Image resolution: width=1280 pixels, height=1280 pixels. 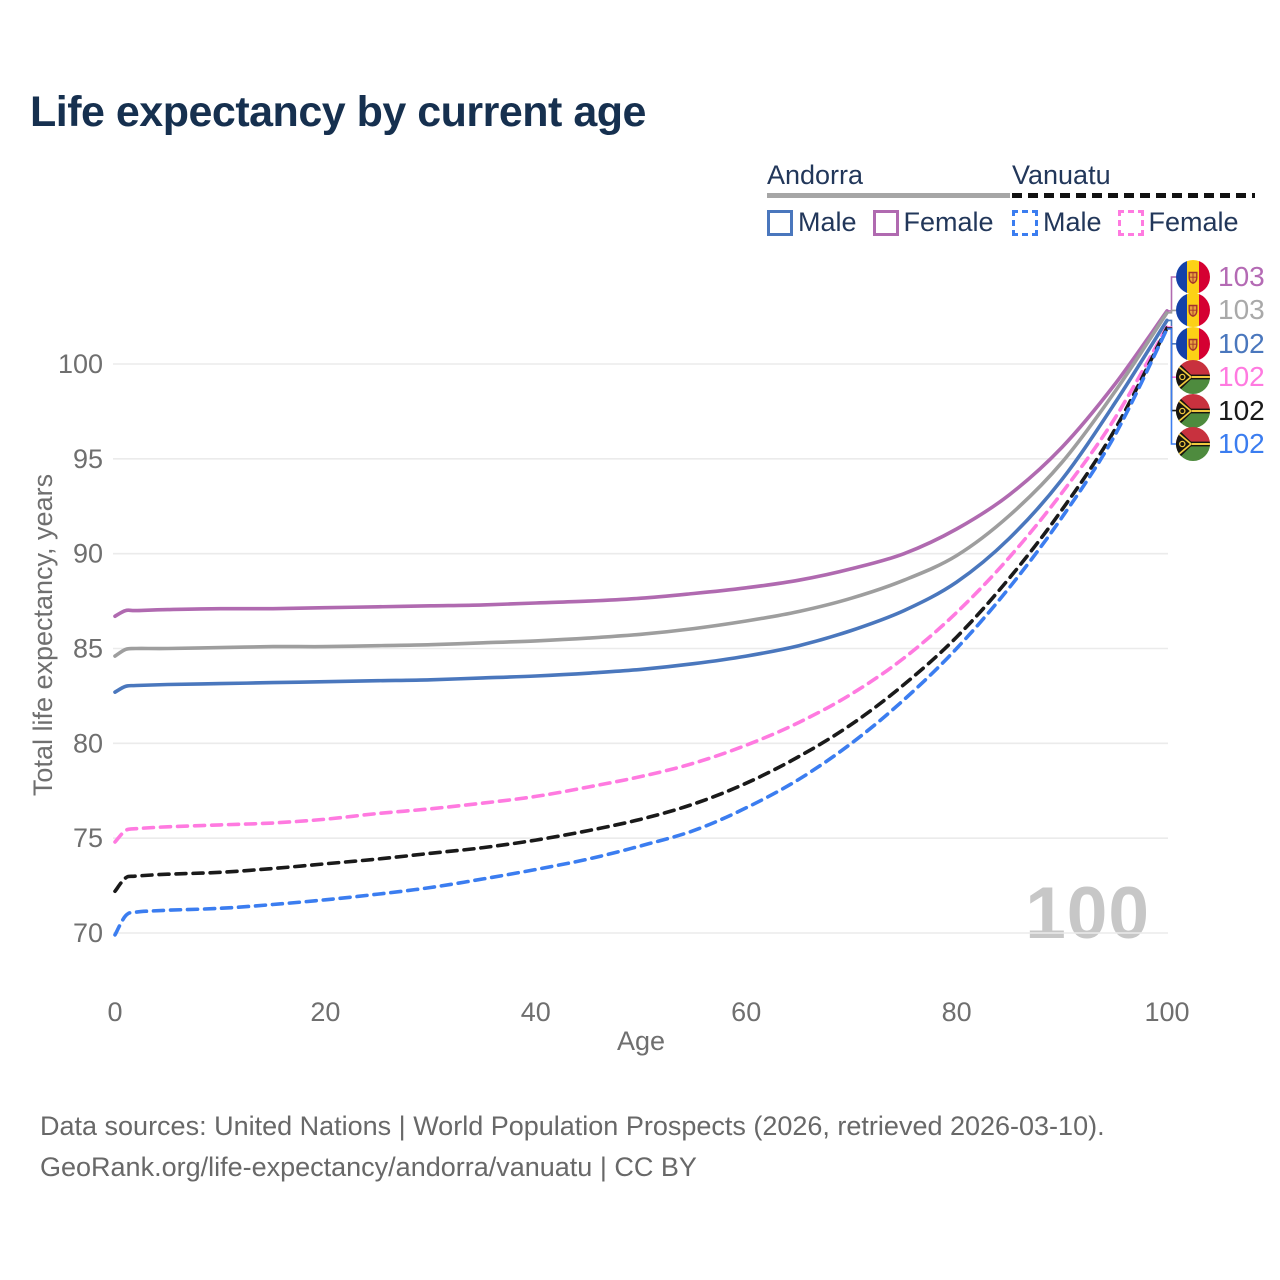 I want to click on y-tick-label: 90, so click(x=88, y=554).